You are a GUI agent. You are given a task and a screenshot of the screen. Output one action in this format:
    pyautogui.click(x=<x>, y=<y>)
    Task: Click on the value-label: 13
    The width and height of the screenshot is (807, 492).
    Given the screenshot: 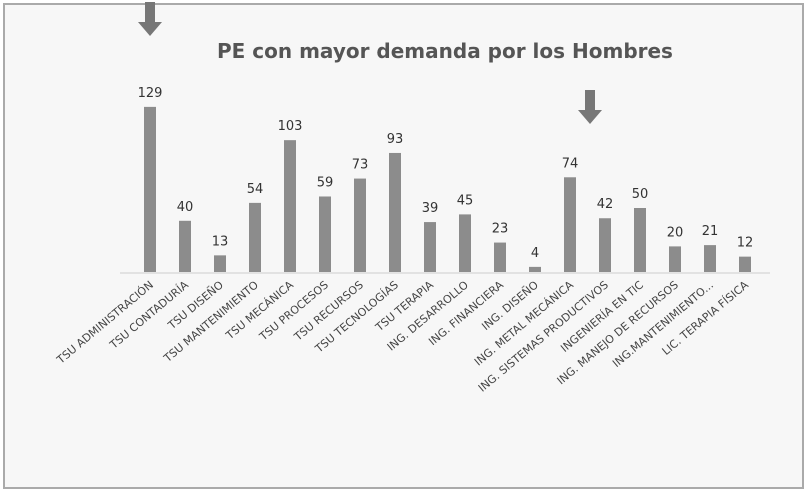 What is the action you would take?
    pyautogui.click(x=220, y=241)
    